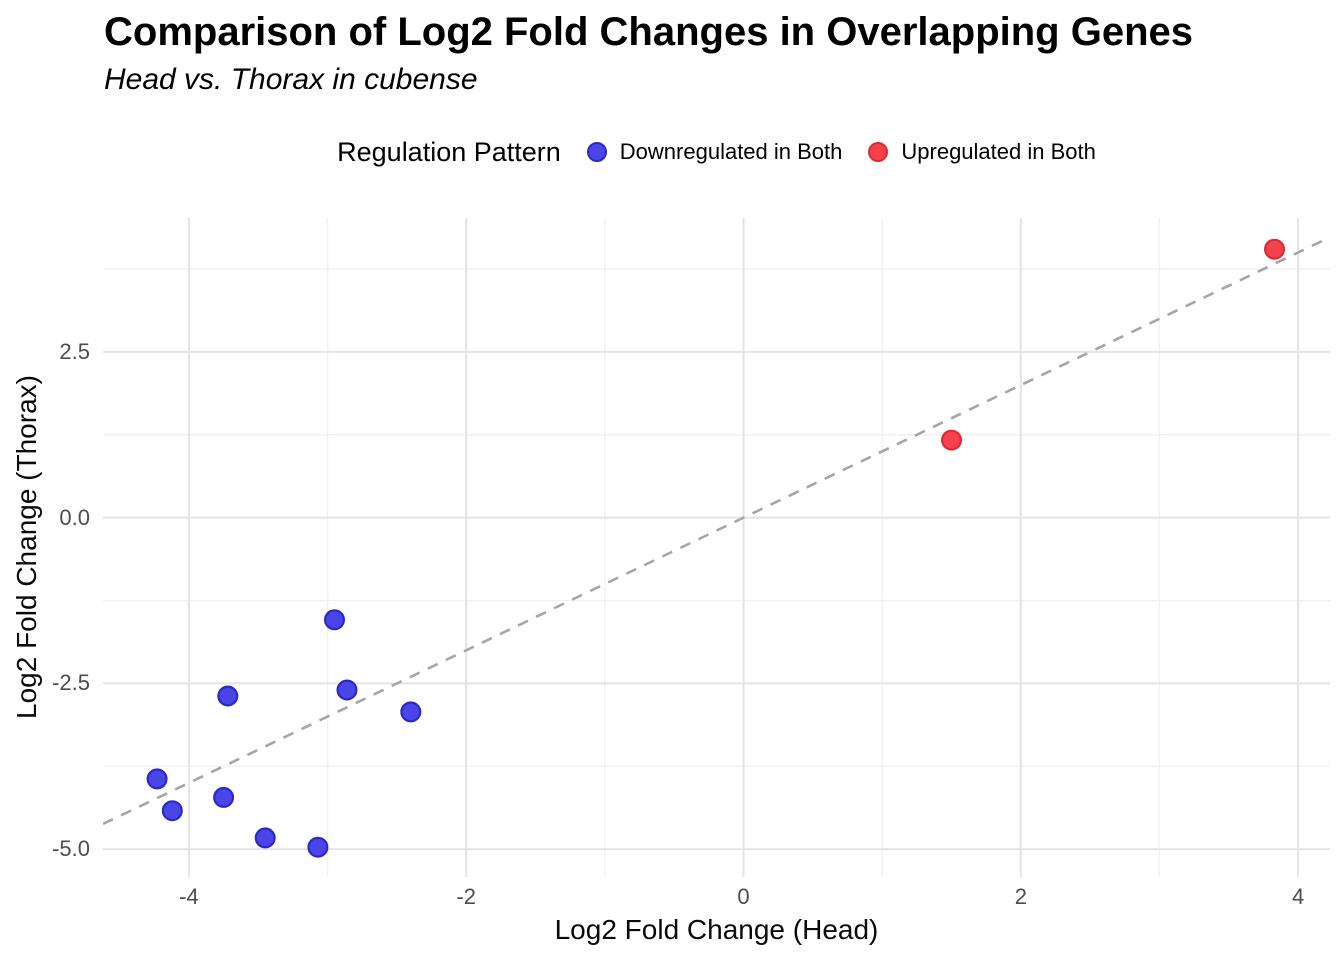  Describe the element at coordinates (26, 547) in the screenshot. I see `y-axis-title: Log2 Fold Change (Thorax)` at that location.